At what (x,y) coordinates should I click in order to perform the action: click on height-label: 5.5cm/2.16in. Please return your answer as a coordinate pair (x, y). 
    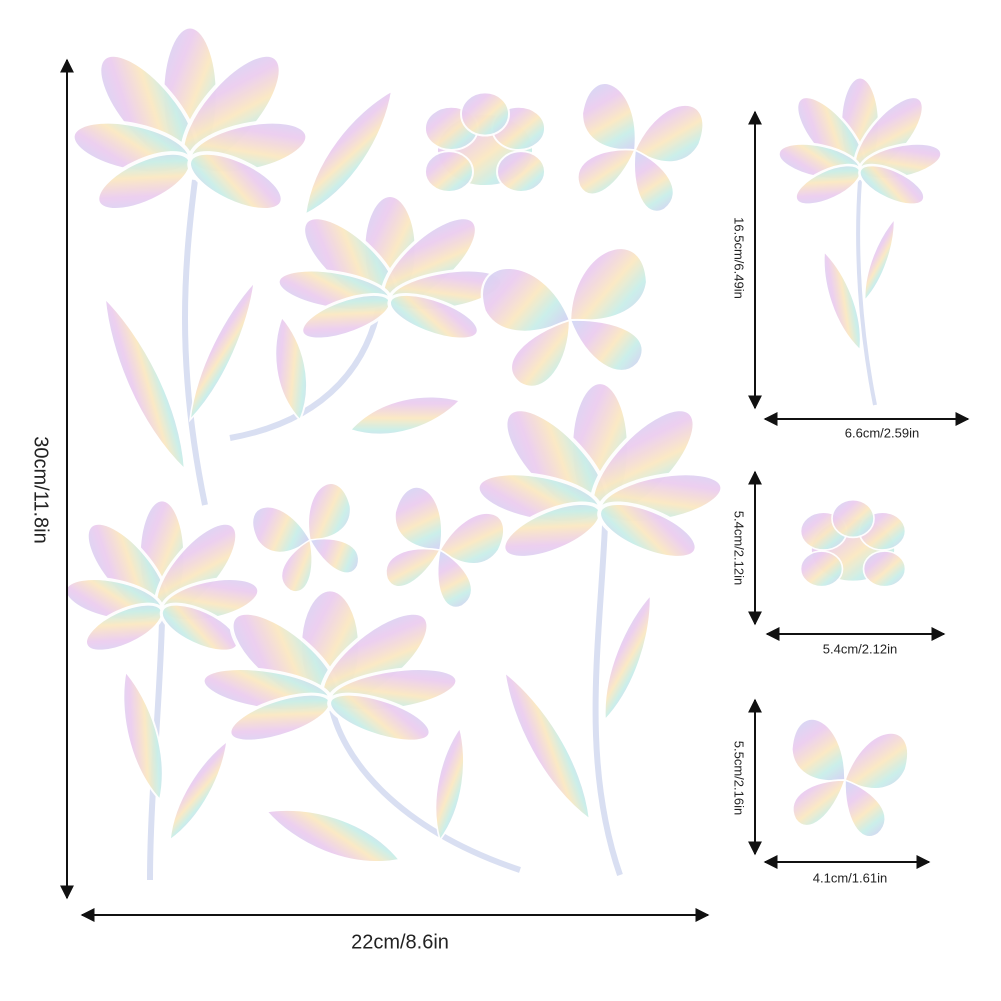
    Looking at the image, I should click on (739, 778).